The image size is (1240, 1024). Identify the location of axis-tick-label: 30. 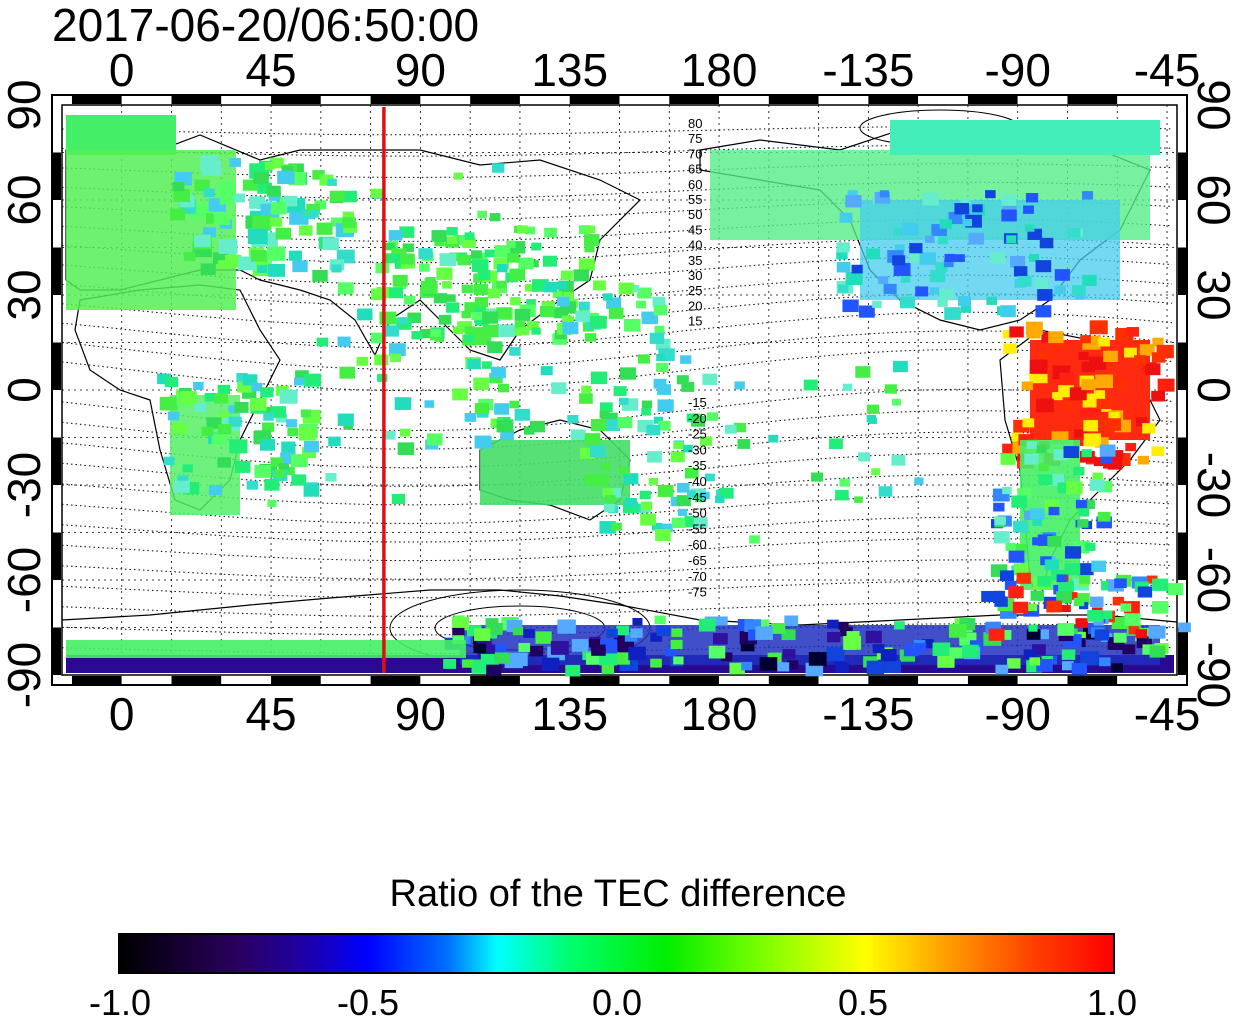
(1214, 294).